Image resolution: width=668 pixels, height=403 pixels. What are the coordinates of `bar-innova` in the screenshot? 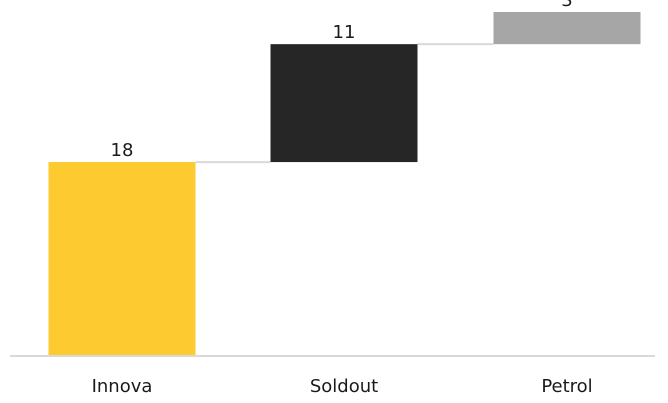 It's located at (122, 258).